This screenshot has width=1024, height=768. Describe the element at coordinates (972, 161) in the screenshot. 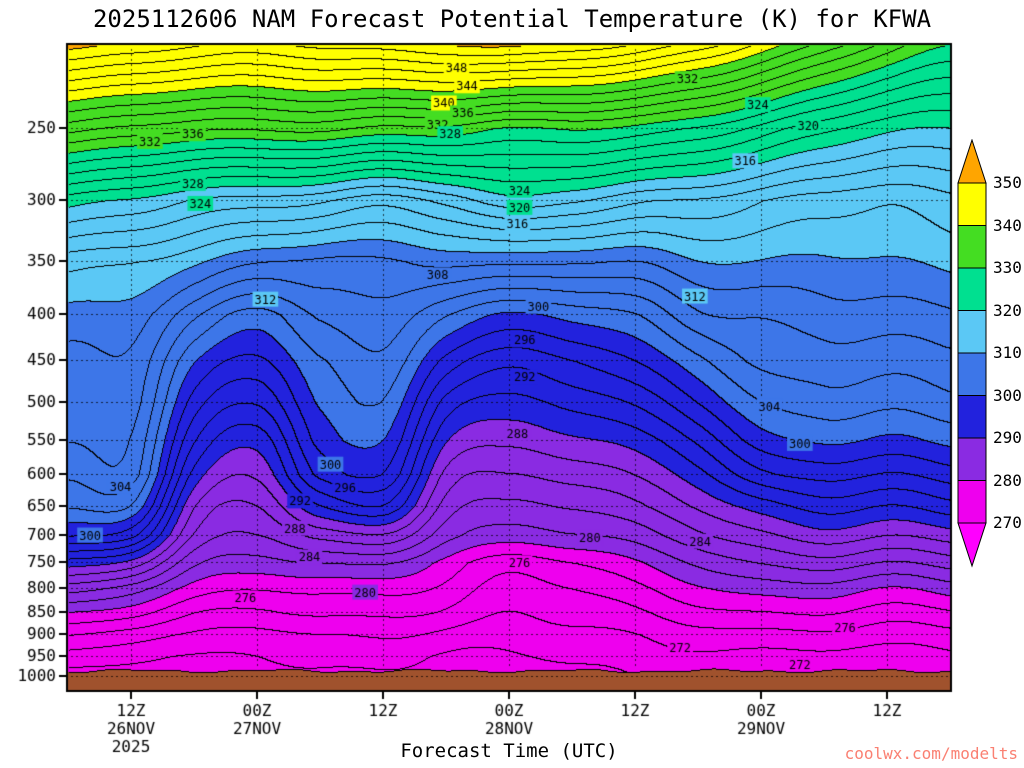

I see `colorbar-arrow-top` at that location.